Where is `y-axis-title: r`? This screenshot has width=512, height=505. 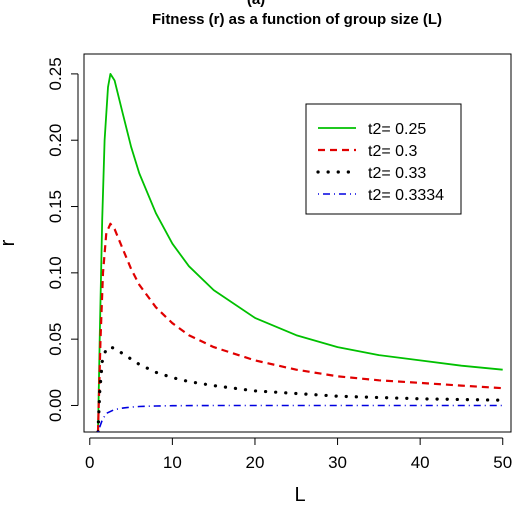
y-axis-title: r is located at coordinates (9, 242).